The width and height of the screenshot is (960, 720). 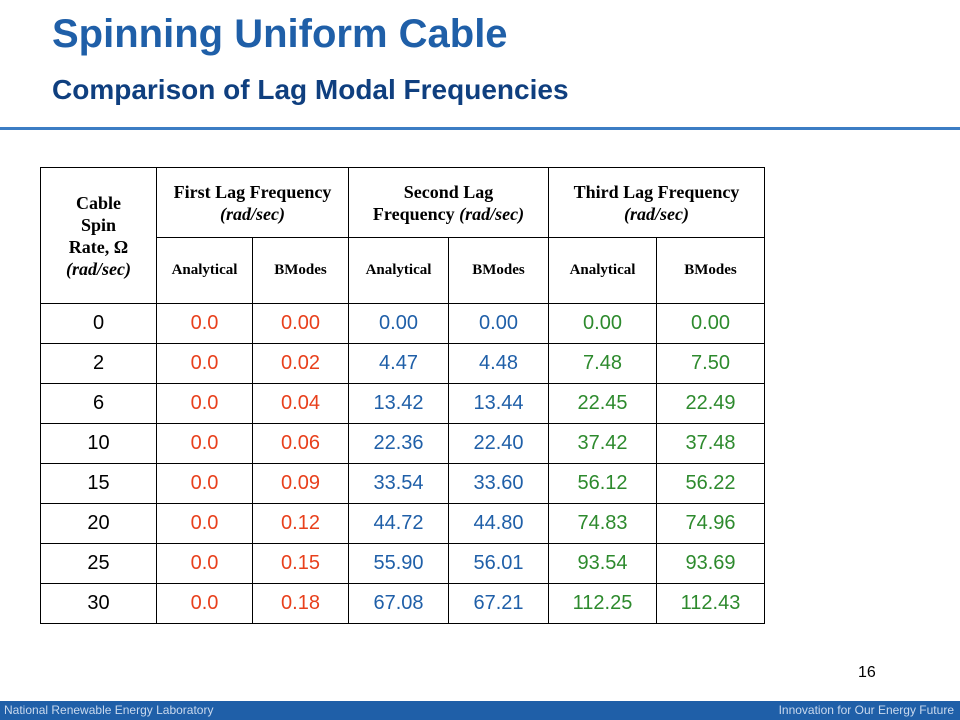 I want to click on frequency-cell: 0.09, so click(x=300, y=483).